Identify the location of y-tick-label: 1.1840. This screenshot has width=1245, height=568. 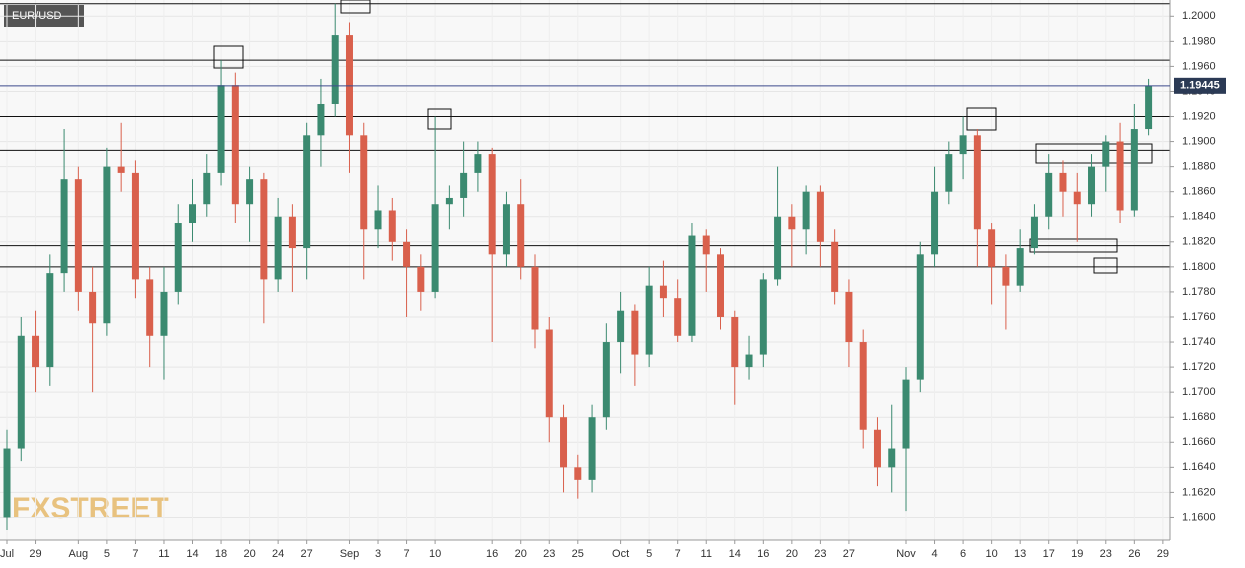
(1199, 217).